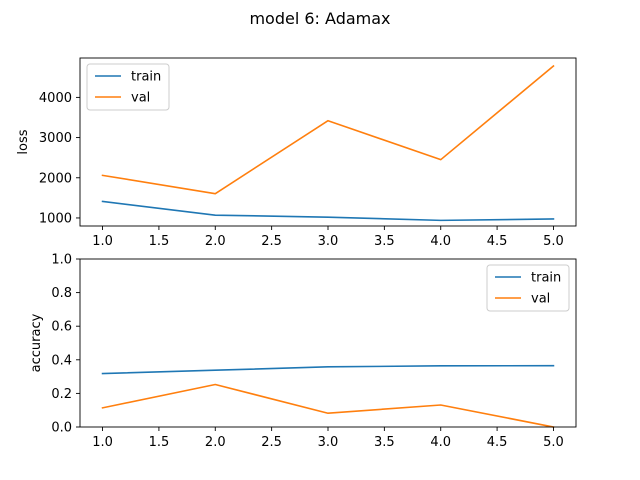  I want to click on figure-title: model 6: Adamax, so click(319, 18).